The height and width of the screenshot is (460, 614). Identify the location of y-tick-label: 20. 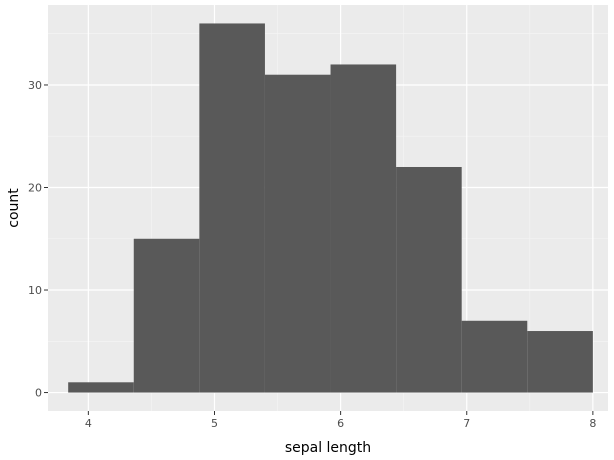
(35, 187).